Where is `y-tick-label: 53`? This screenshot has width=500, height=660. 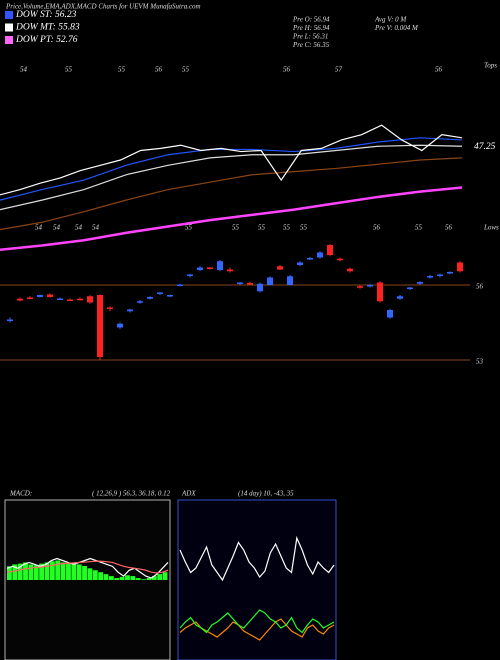
y-tick-label: 53 is located at coordinates (480, 362).